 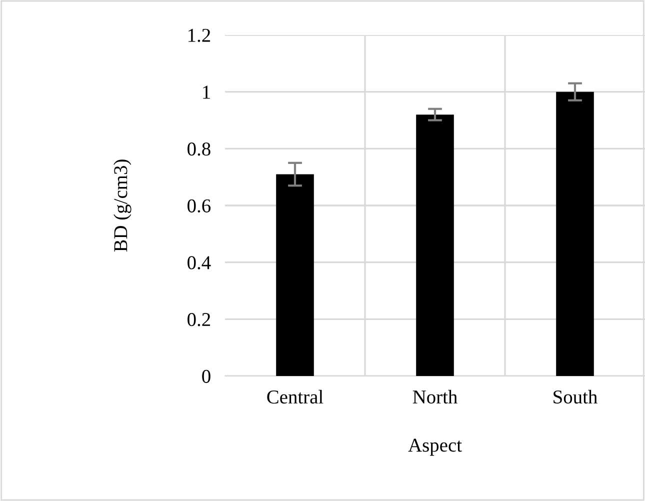 I want to click on y-tick-label: 0.2, so click(x=199, y=319).